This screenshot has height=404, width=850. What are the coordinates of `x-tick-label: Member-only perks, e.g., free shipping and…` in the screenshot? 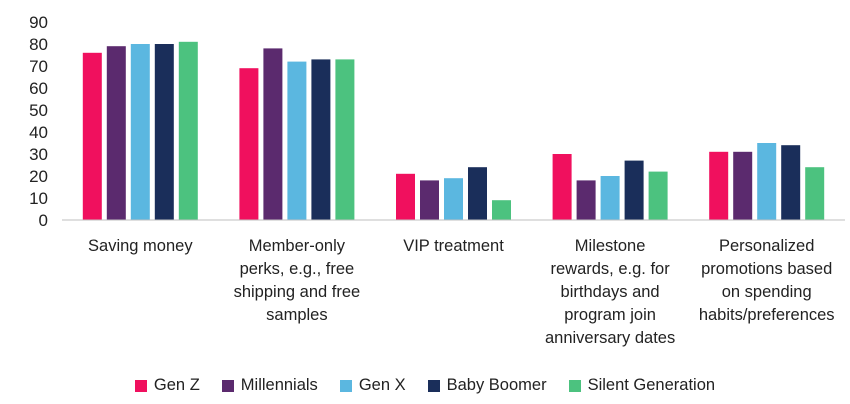 It's located at (297, 280).